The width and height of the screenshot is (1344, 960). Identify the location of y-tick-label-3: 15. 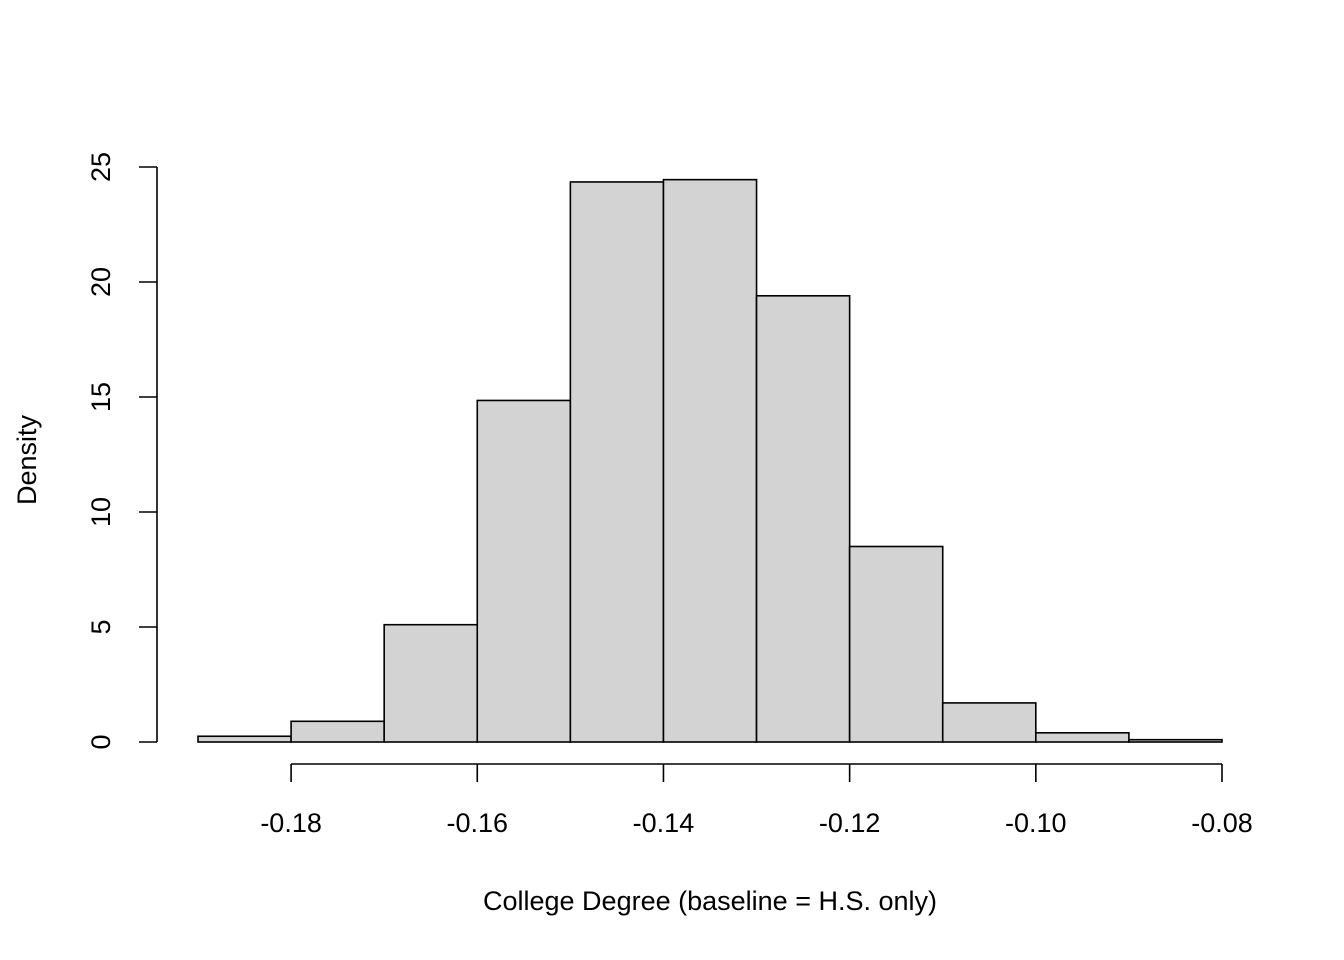
(101, 397).